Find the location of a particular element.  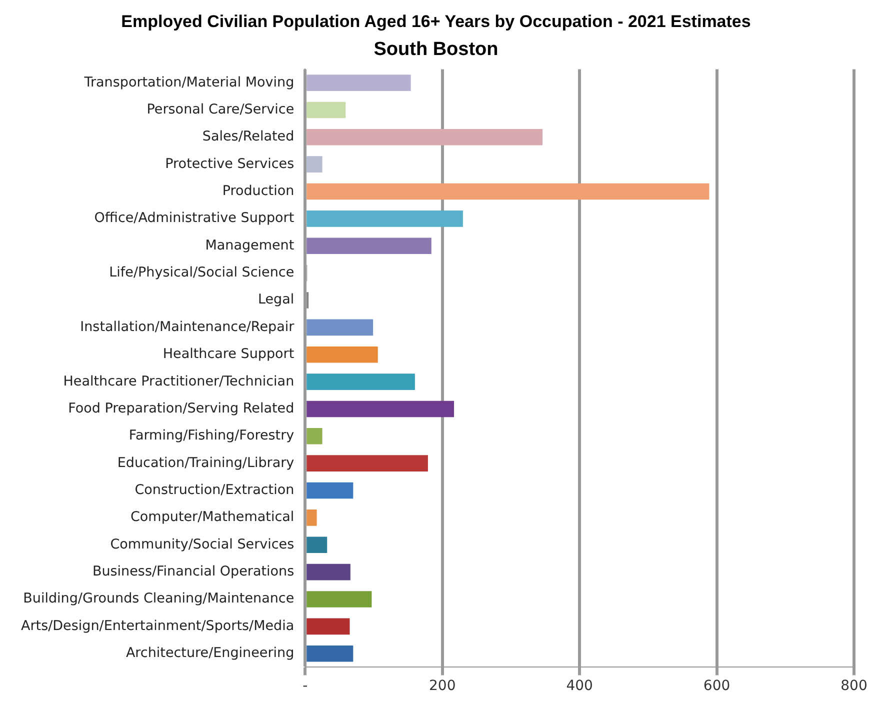

y-tick-label: Computer/Mathematical is located at coordinates (212, 517).